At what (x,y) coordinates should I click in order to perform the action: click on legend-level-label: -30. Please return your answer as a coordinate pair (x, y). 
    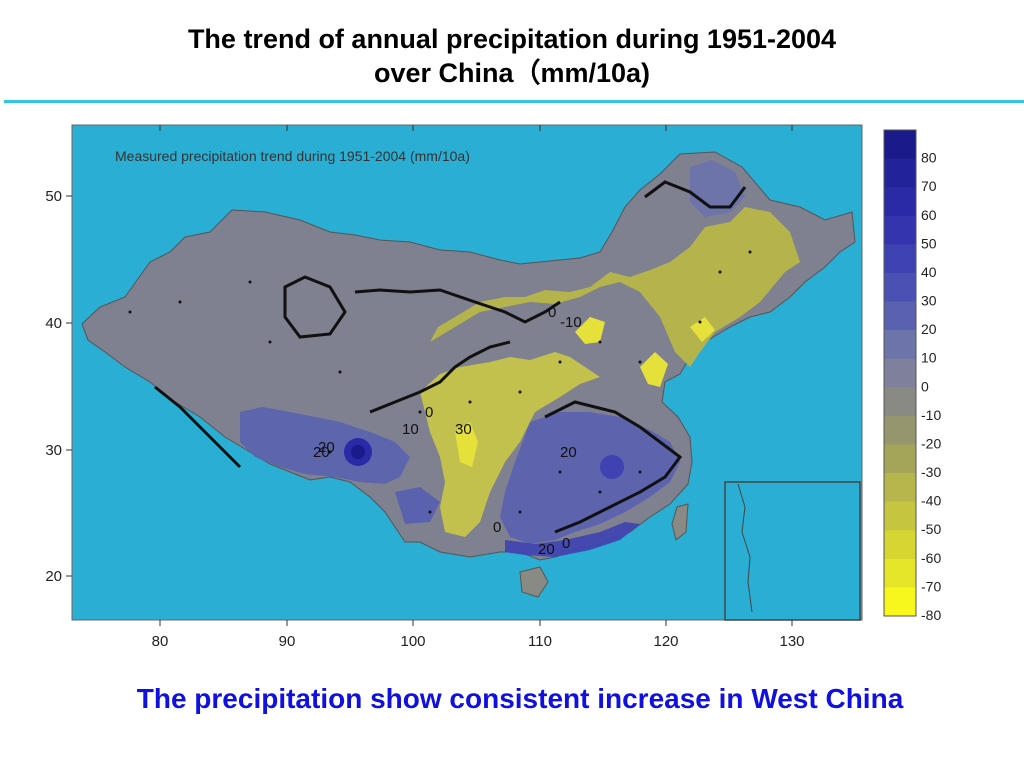
    Looking at the image, I should click on (931, 472).